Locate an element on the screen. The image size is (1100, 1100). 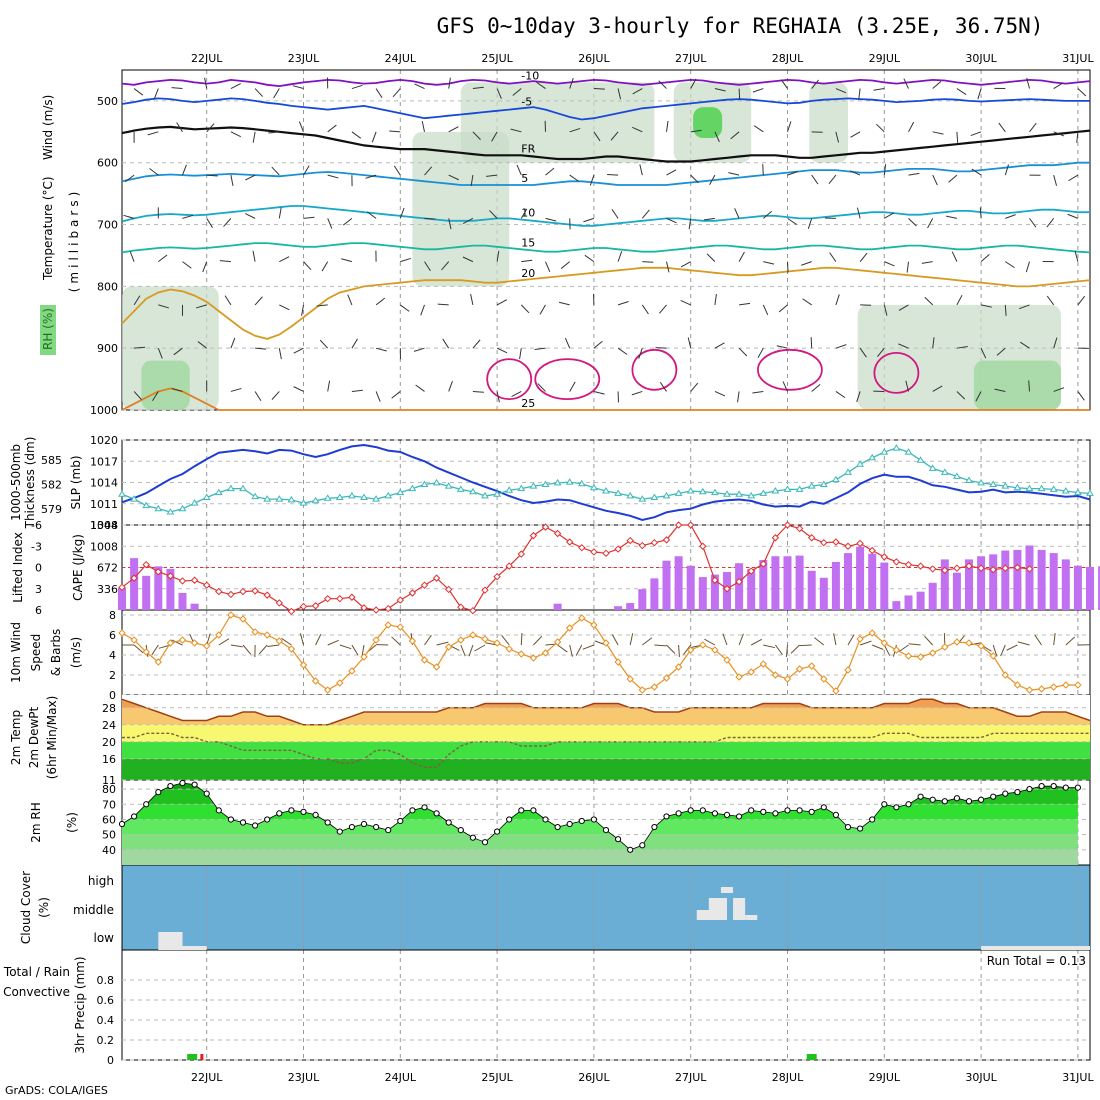
temp-tick: 11 is located at coordinates (109, 780).